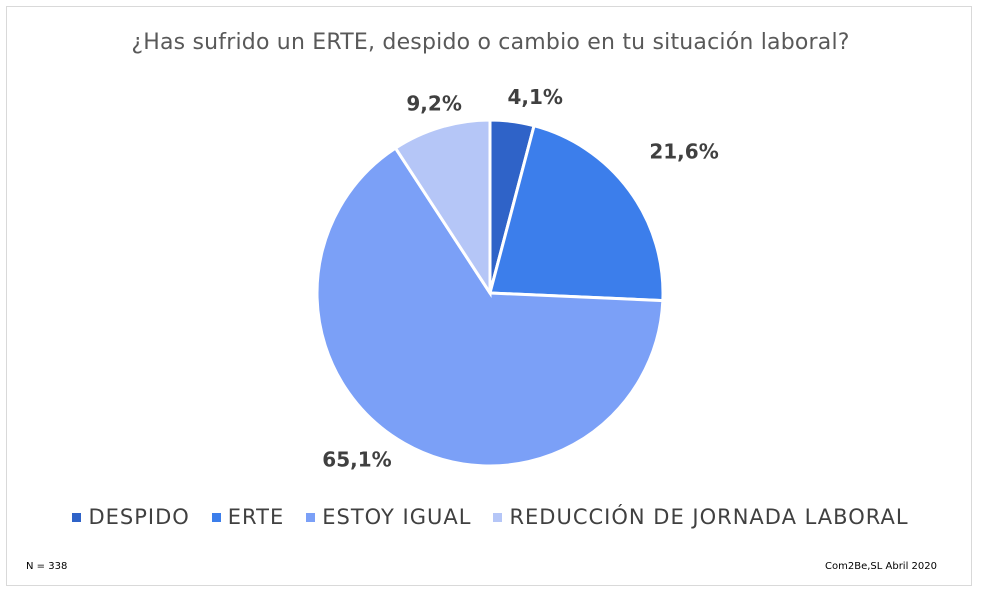 The image size is (981, 597). I want to click on legend-label-despido: DESPIDO, so click(139, 517).